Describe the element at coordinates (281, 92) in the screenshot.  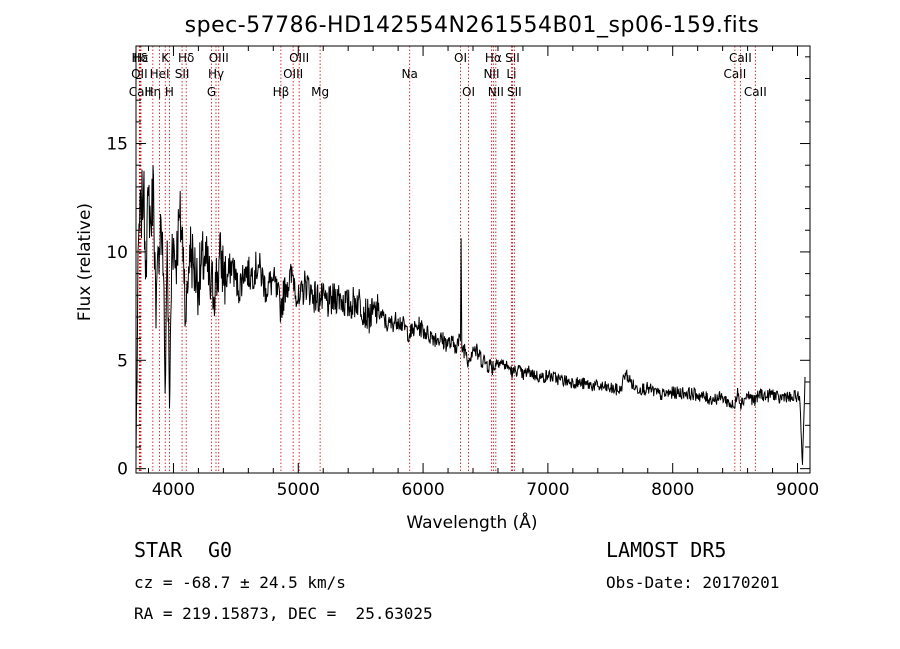
I see `line-marker-label: Hβ` at that location.